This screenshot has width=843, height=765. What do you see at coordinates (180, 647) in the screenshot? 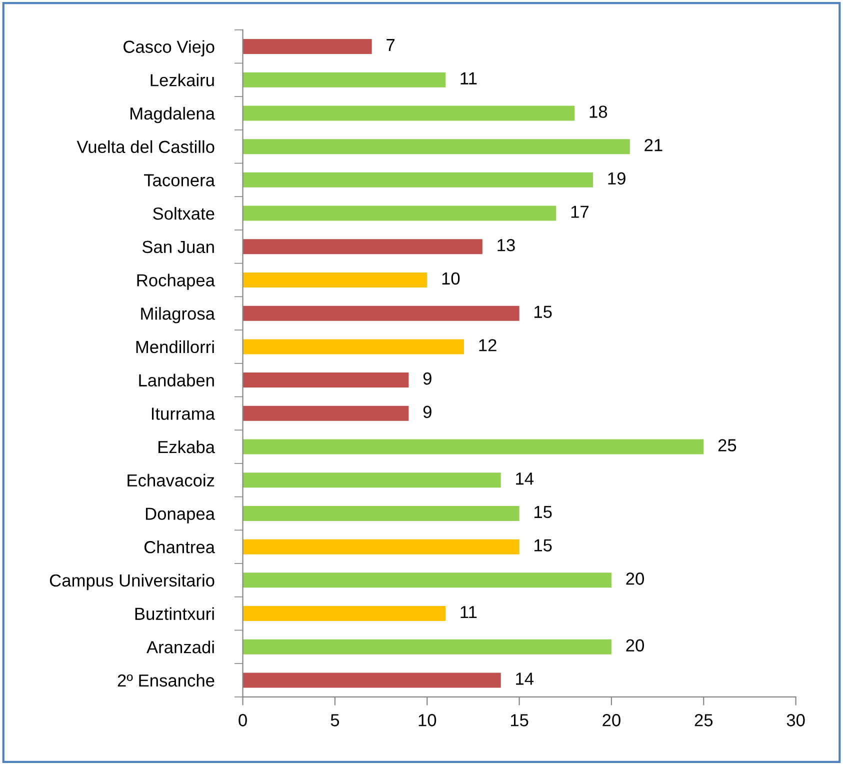
I see `y-tick-label: Aranzadi` at bounding box center [180, 647].